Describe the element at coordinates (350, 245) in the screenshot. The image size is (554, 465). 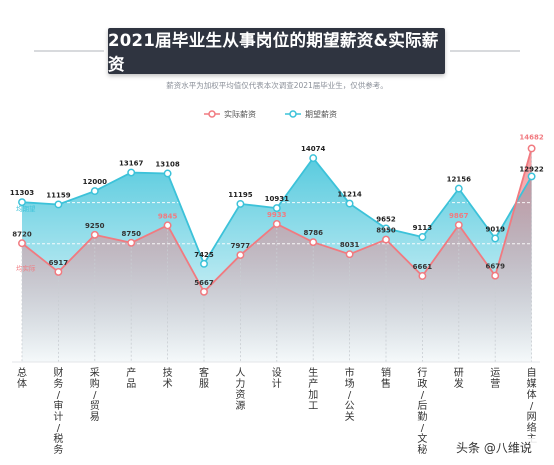
I see `actual-value-label: 8031` at that location.